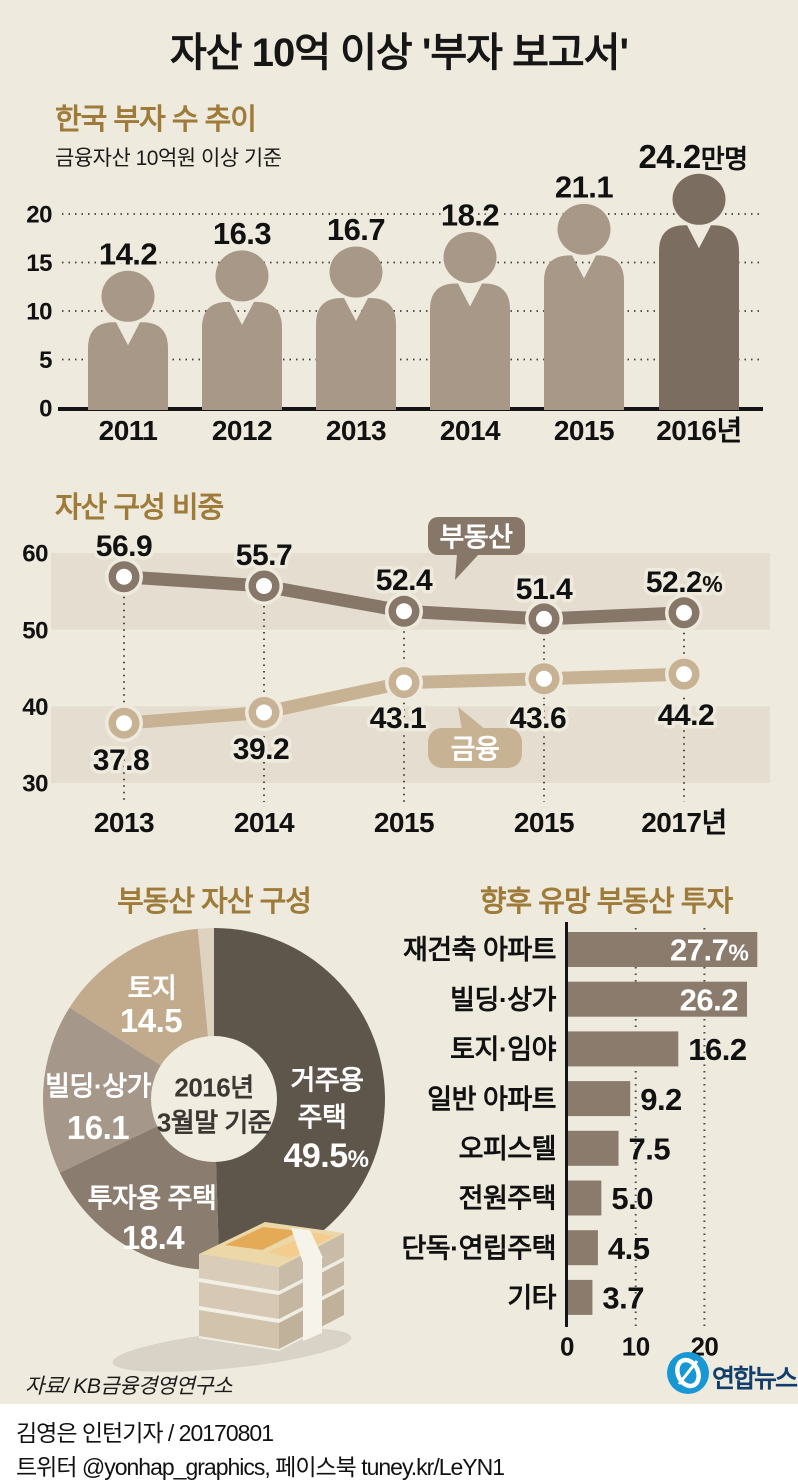 This screenshot has width=798, height=1480. What do you see at coordinates (470, 430) in the screenshot?
I see `x-category-label: 2014` at bounding box center [470, 430].